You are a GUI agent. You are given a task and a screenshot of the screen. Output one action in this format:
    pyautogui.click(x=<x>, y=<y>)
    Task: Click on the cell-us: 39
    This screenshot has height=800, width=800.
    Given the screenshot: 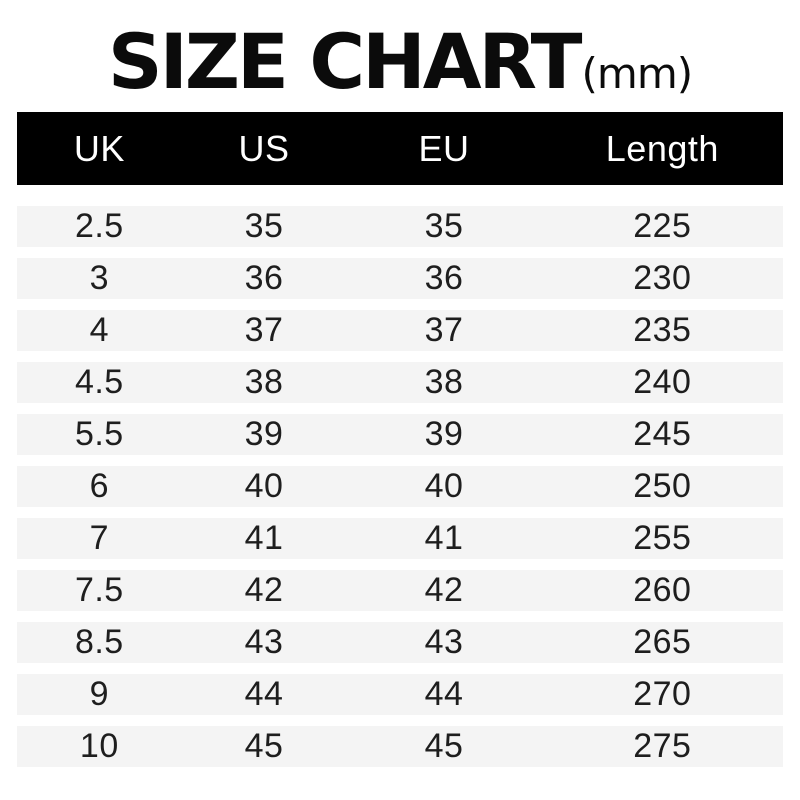 What is the action you would take?
    pyautogui.click(x=264, y=434)
    